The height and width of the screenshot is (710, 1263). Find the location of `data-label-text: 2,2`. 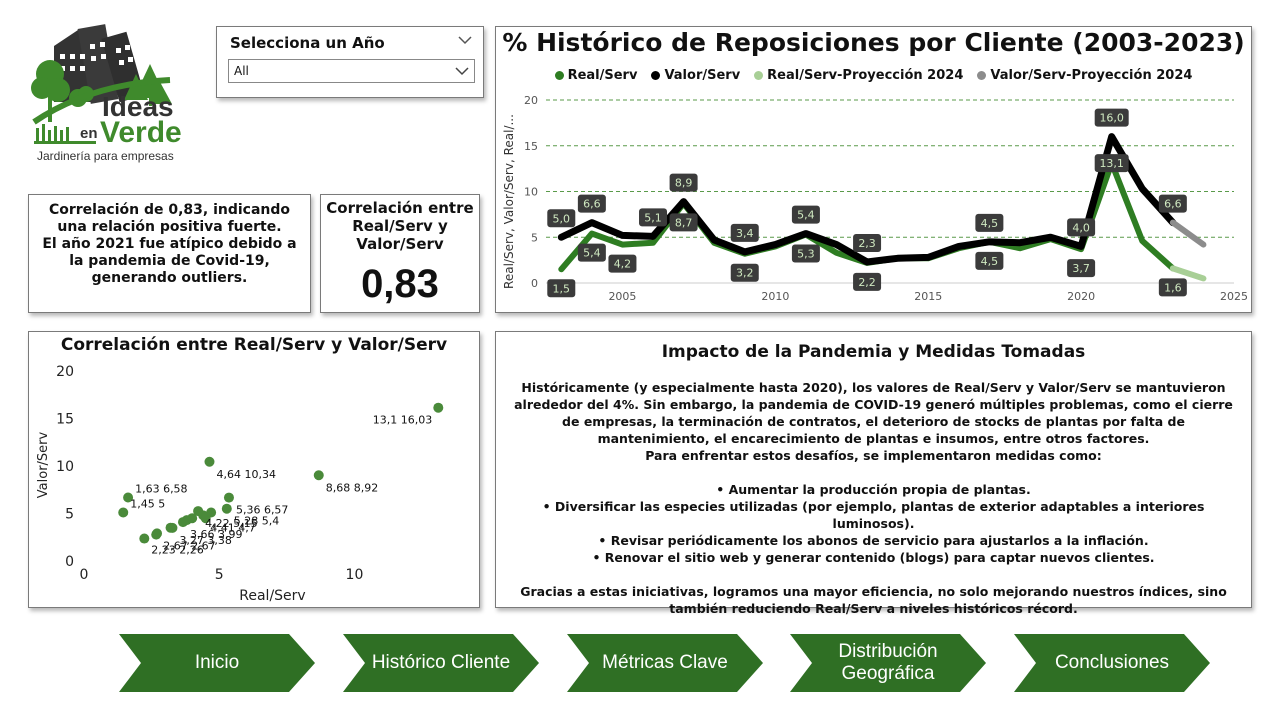

data-label-text: 2,2 is located at coordinates (867, 282).